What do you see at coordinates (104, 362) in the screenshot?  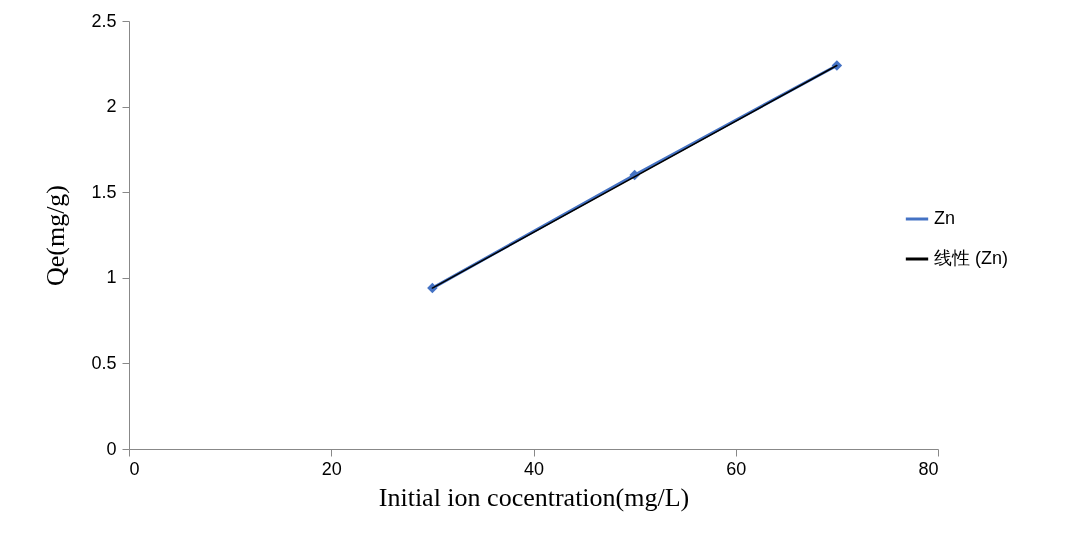 I see `y-tick-label: 0.5` at bounding box center [104, 362].